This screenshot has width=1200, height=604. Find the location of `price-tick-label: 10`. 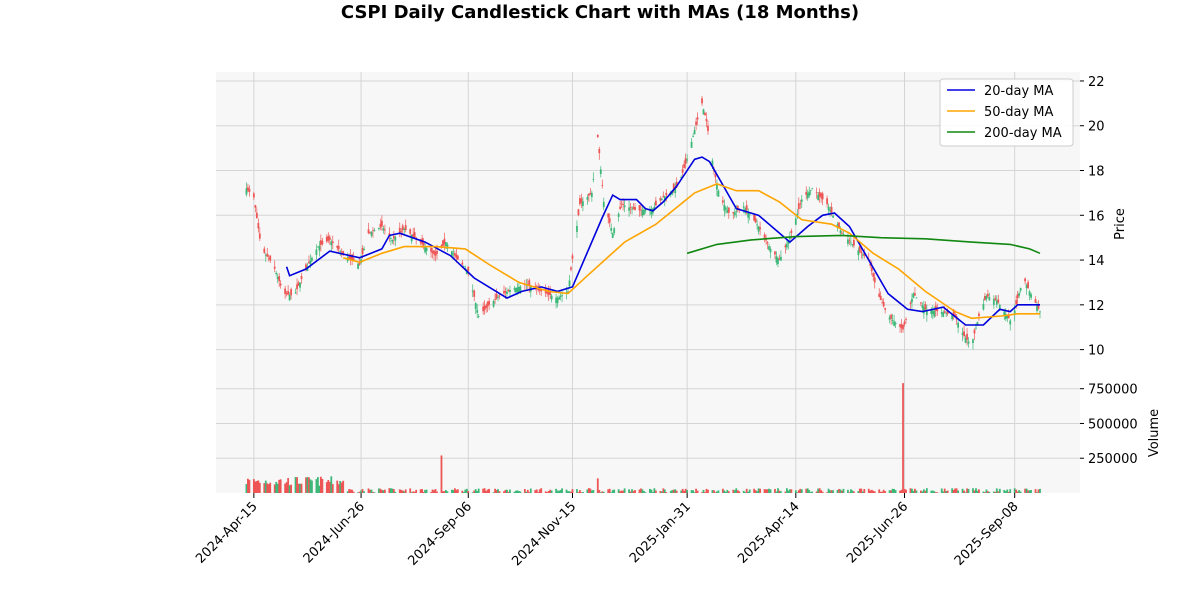

price-tick-label: 10 is located at coordinates (1096, 351).